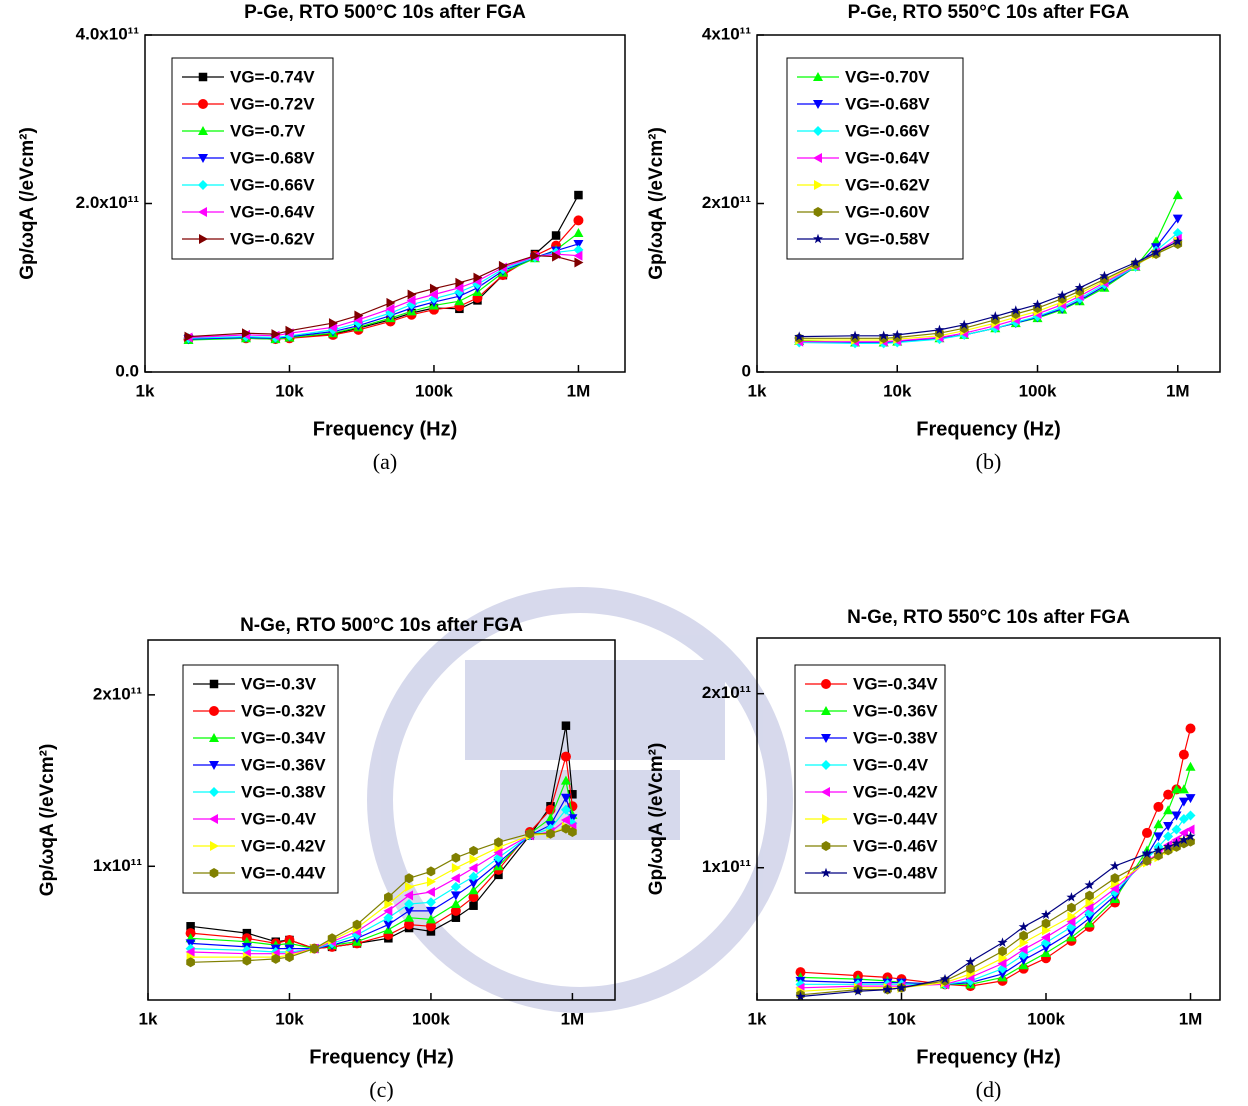 Image resolution: width=1248 pixels, height=1106 pixels. I want to click on y-tick-label: 1x10¹¹, so click(726, 866).